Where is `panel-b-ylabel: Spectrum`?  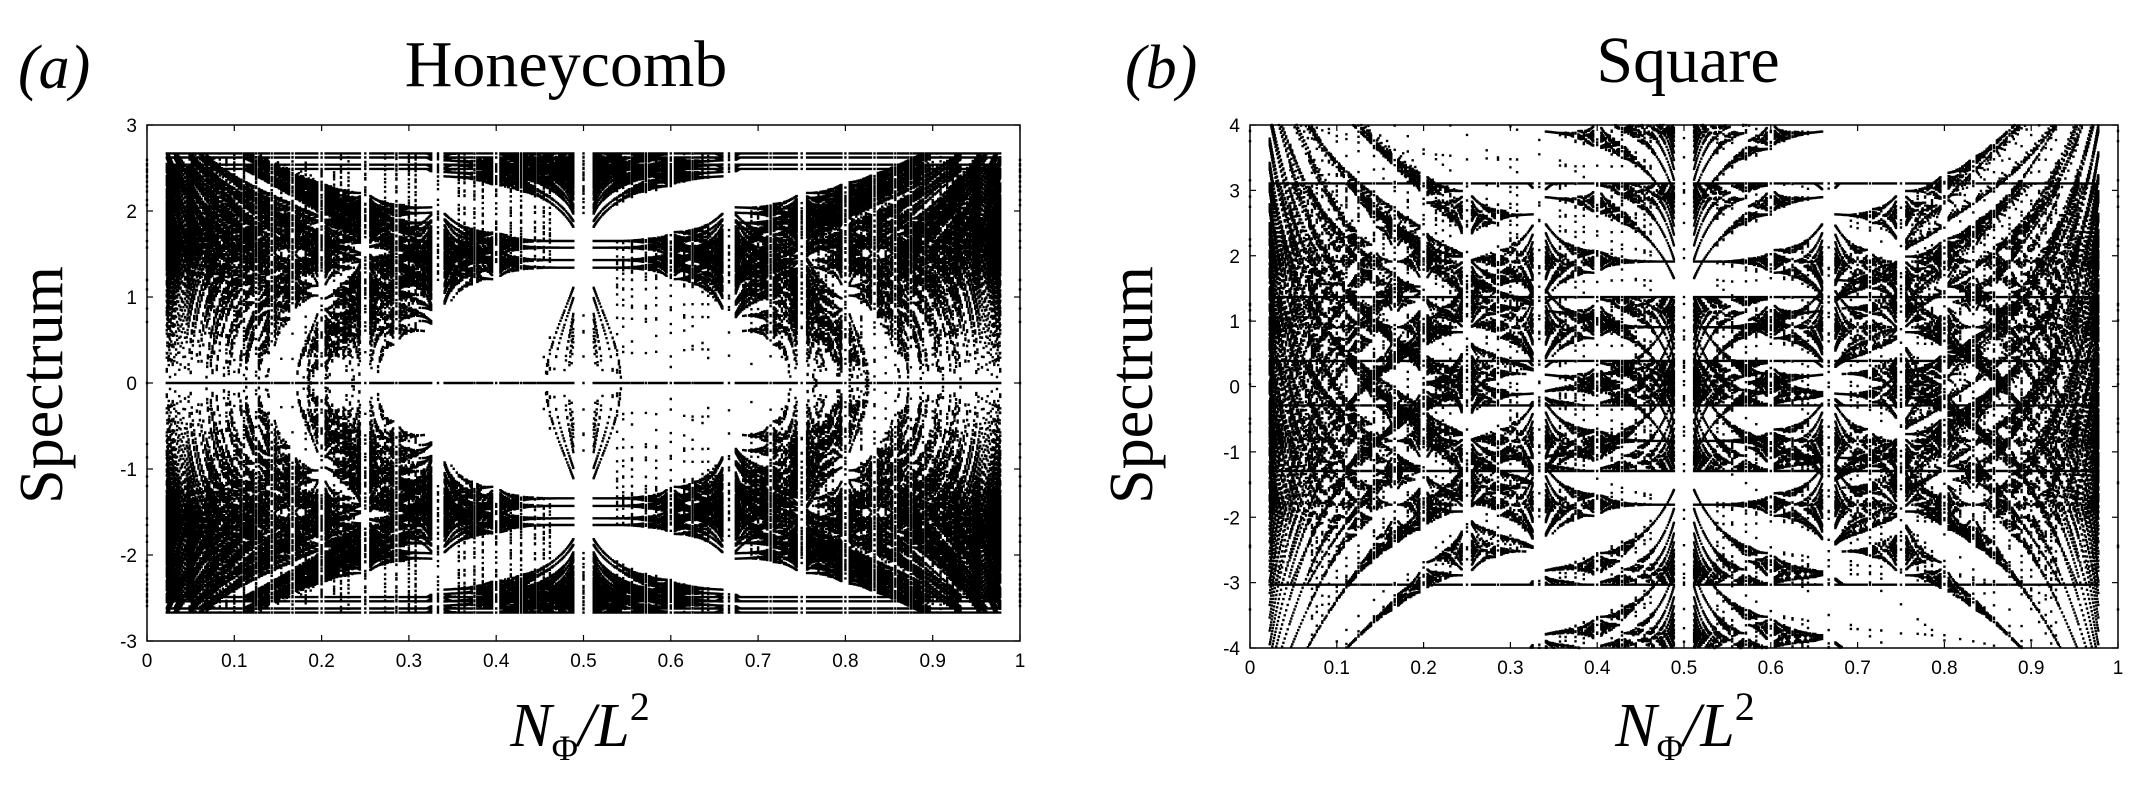 panel-b-ylabel: Spectrum is located at coordinates (1132, 385).